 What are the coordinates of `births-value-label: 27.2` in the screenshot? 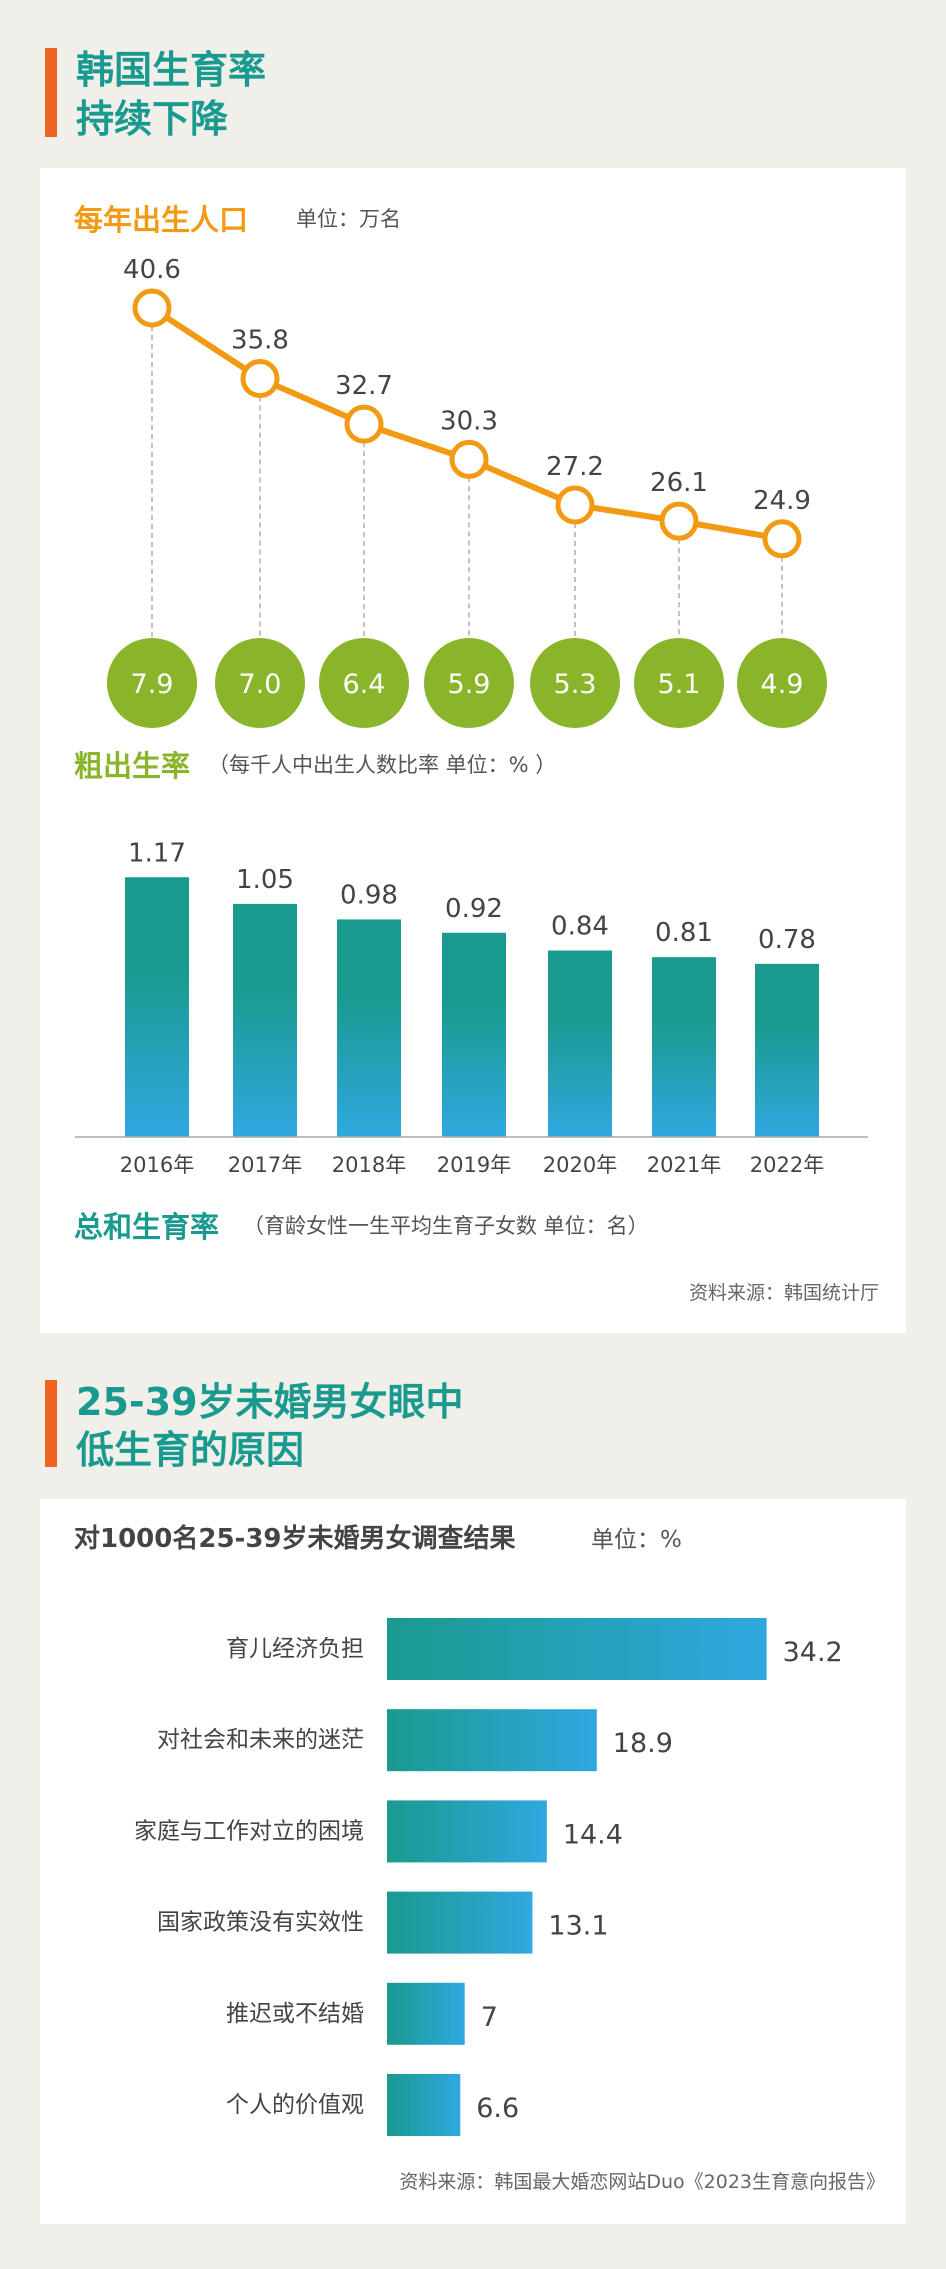 It's located at (575, 467).